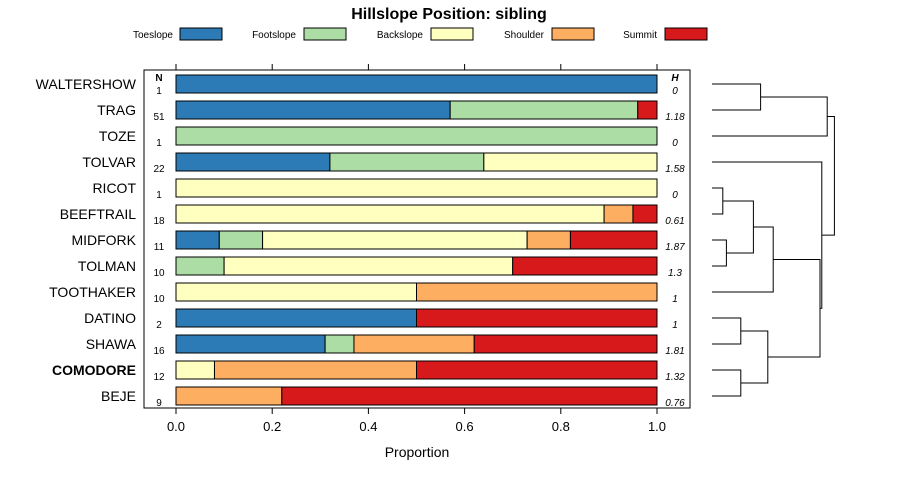 The image size is (900, 480). I want to click on n-value-tolman: 10, so click(159, 273).